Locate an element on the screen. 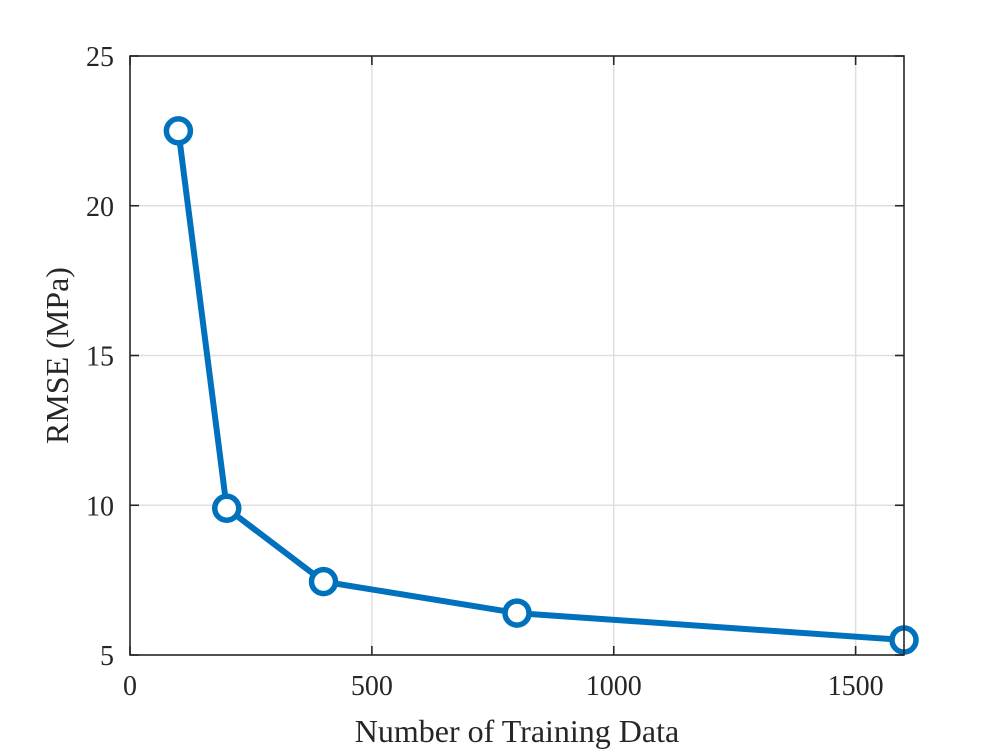 This screenshot has height=750, width=1000. x-tick-label: 0 is located at coordinates (130, 686).